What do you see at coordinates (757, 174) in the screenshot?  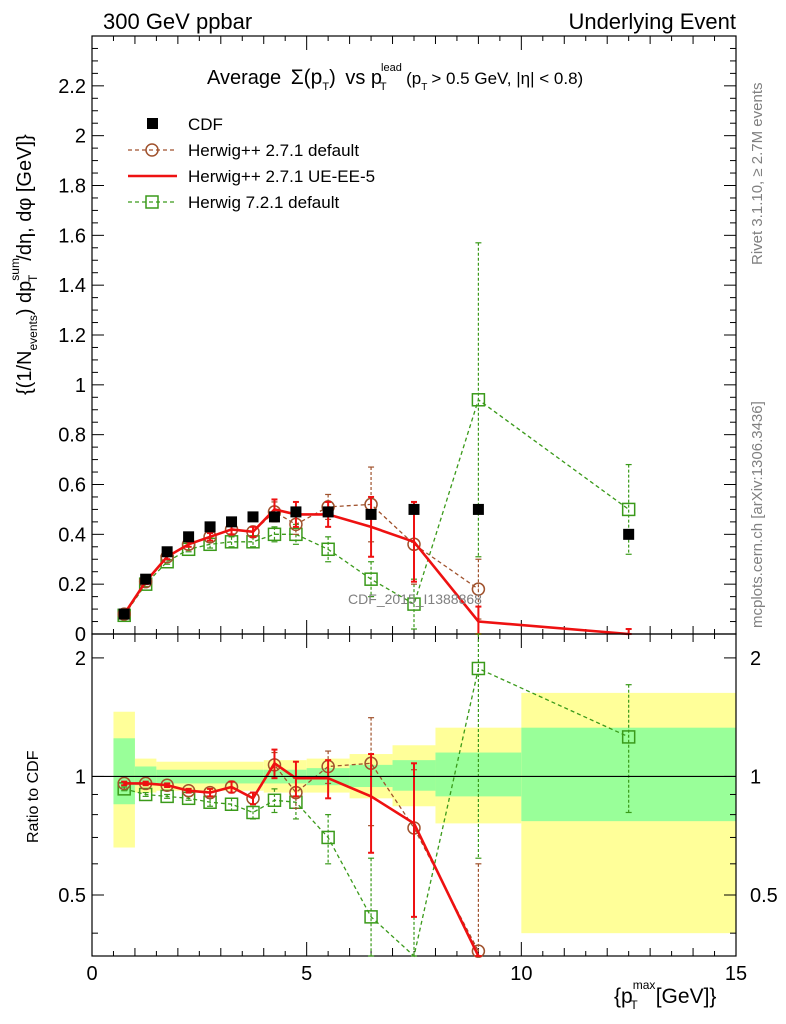 I see `rivet-version-label: Rivet 3.1.10, ≥ 2.7M events` at bounding box center [757, 174].